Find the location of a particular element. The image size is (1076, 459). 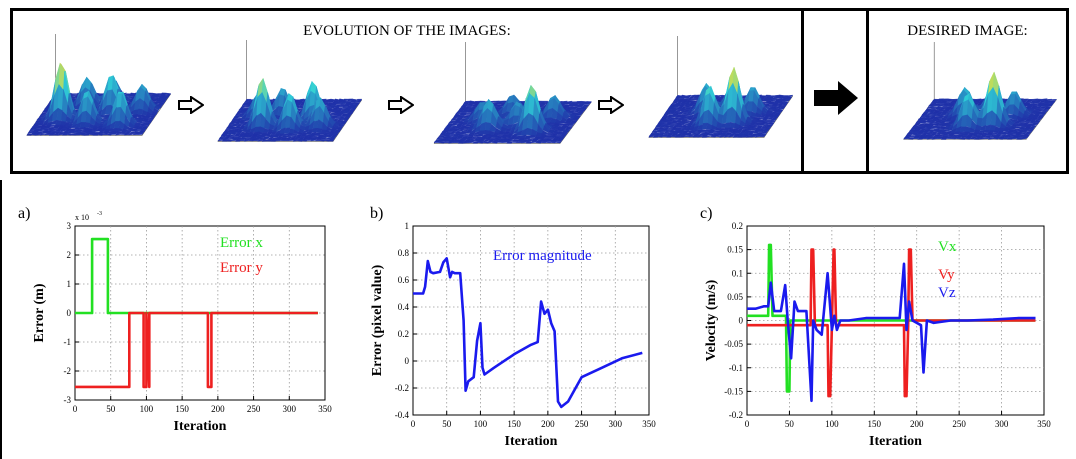

series-line-error-magnitude is located at coordinates (528, 333).